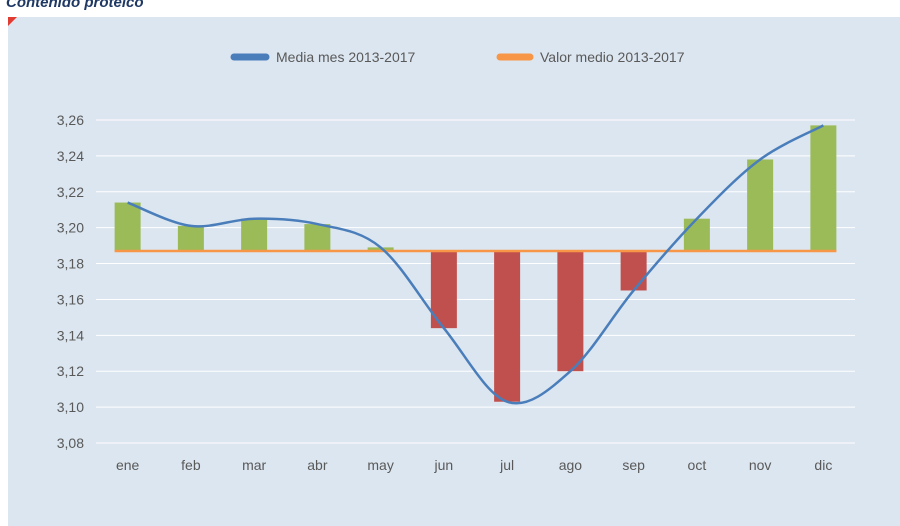 This screenshot has height=526, width=900. What do you see at coordinates (254, 465) in the screenshot?
I see `x-tick-label: mar` at bounding box center [254, 465].